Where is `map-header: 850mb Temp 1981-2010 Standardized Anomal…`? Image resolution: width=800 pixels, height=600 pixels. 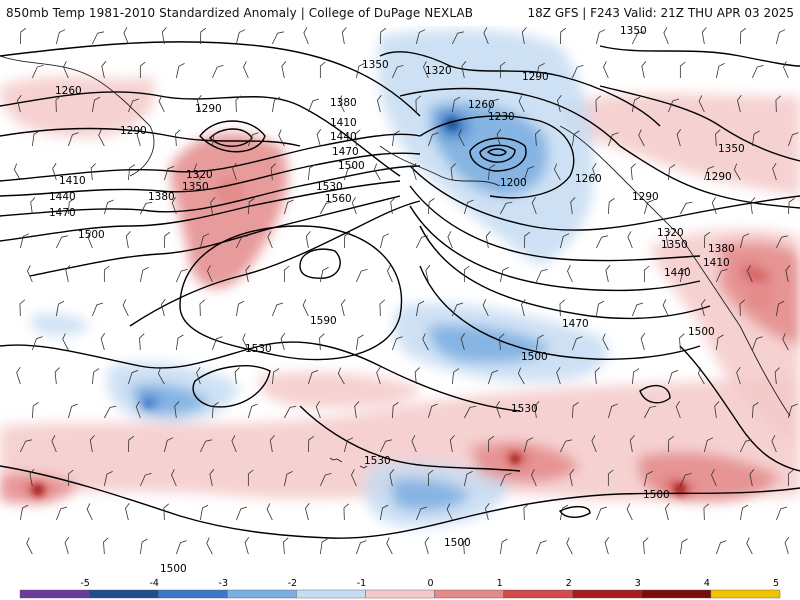
map-header: 850mb Temp 1981-2010 Standardized Anomal… is located at coordinates (400, 13).